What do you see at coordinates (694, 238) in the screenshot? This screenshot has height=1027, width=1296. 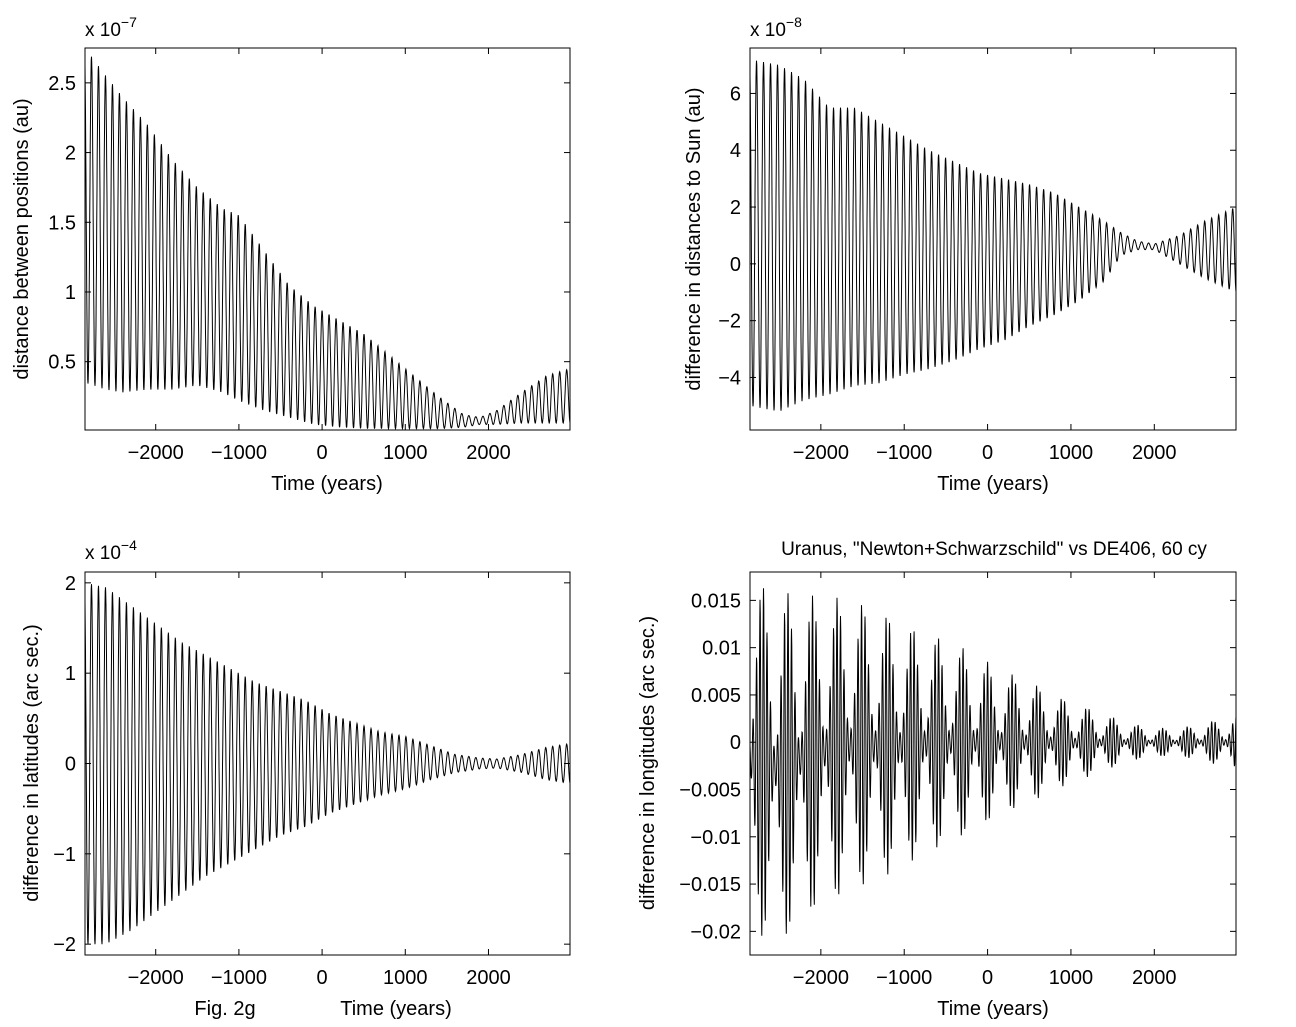 I see `y-axis-label: difference in distances to Sun (au)` at bounding box center [694, 238].